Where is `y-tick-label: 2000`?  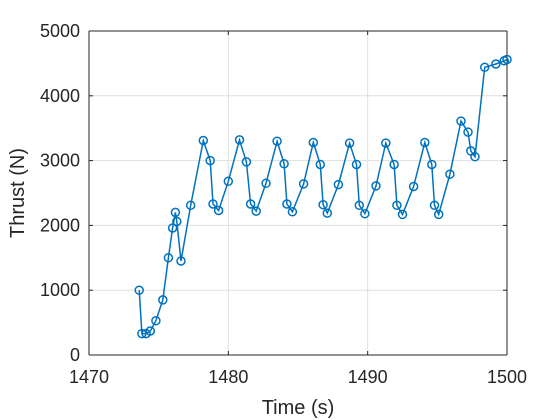 y-tick-label: 2000 is located at coordinates (60, 225).